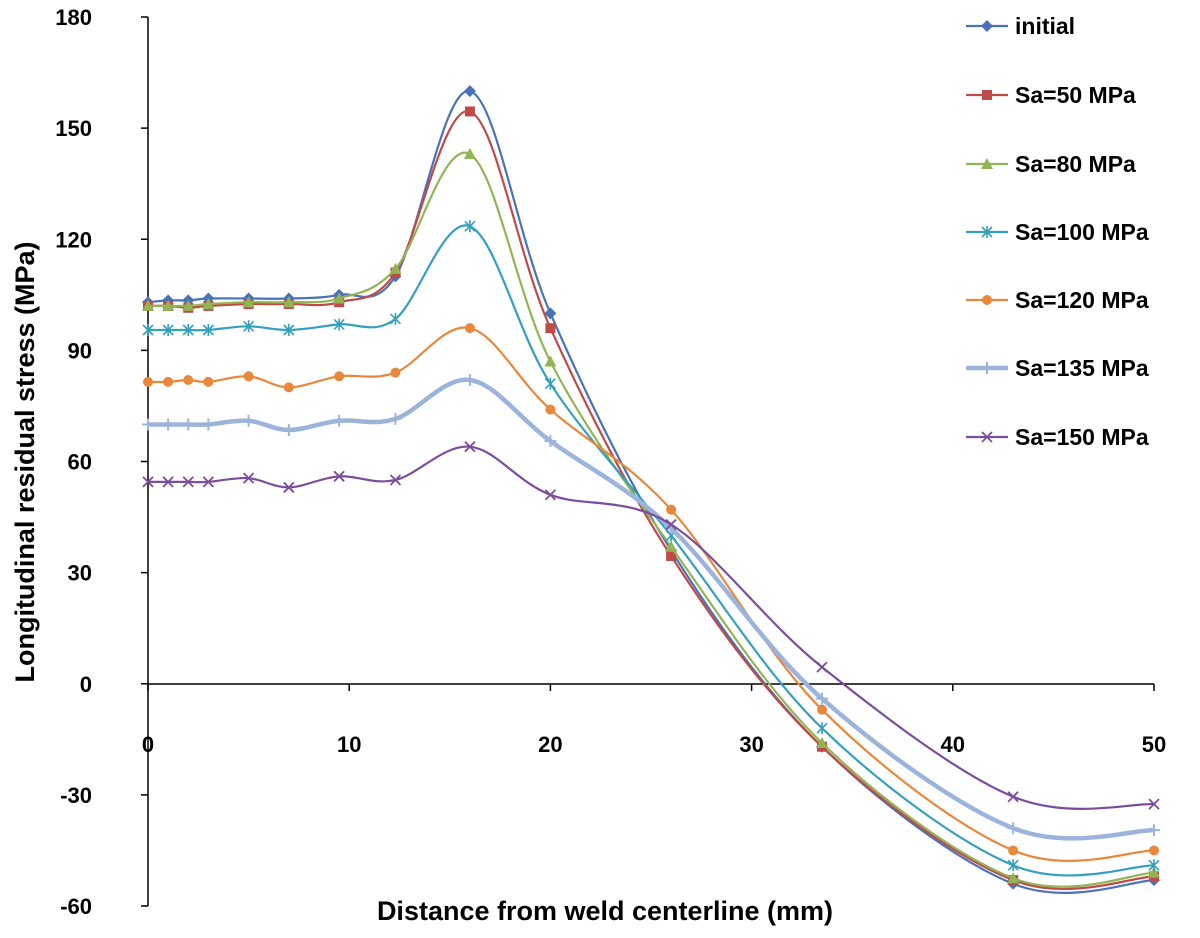 This screenshot has width=1200, height=938. I want to click on x-tick-label: 0, so click(148, 744).